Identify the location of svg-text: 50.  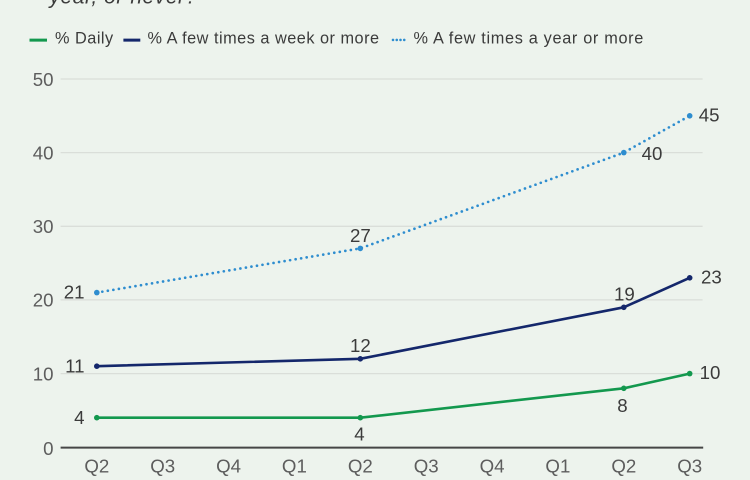
(43, 79).